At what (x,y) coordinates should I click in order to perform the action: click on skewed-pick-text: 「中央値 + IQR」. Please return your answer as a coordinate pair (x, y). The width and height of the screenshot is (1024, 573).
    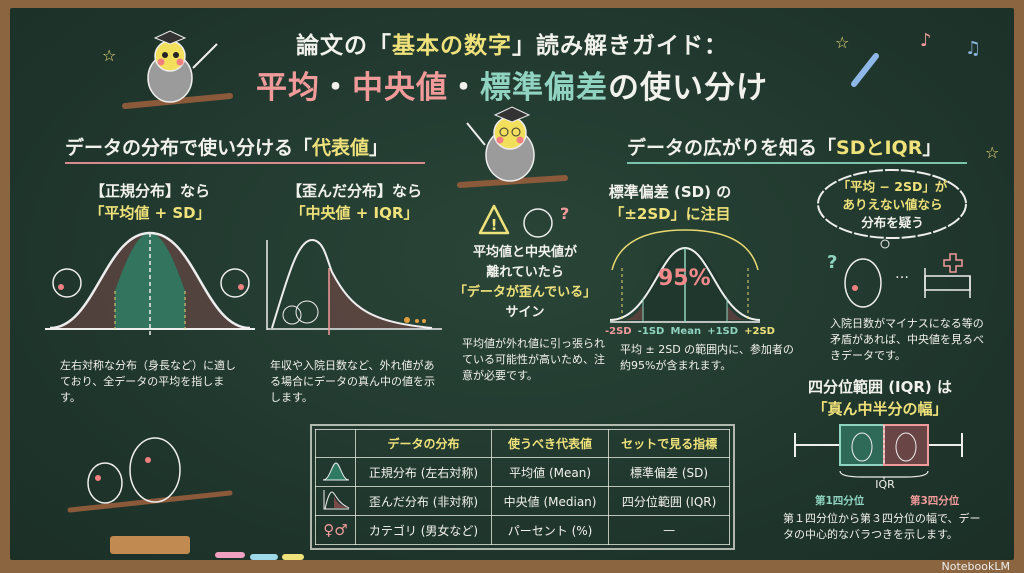
    Looking at the image, I should click on (354, 213).